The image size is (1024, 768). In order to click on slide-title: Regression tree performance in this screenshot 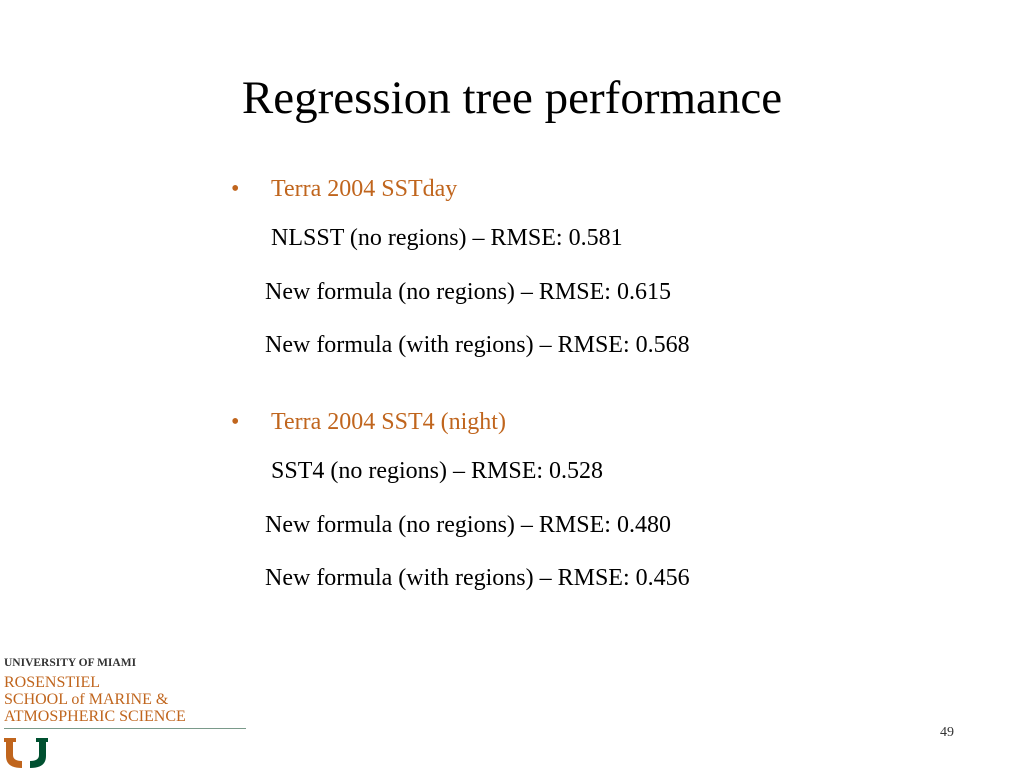, I will do `click(512, 98)`.